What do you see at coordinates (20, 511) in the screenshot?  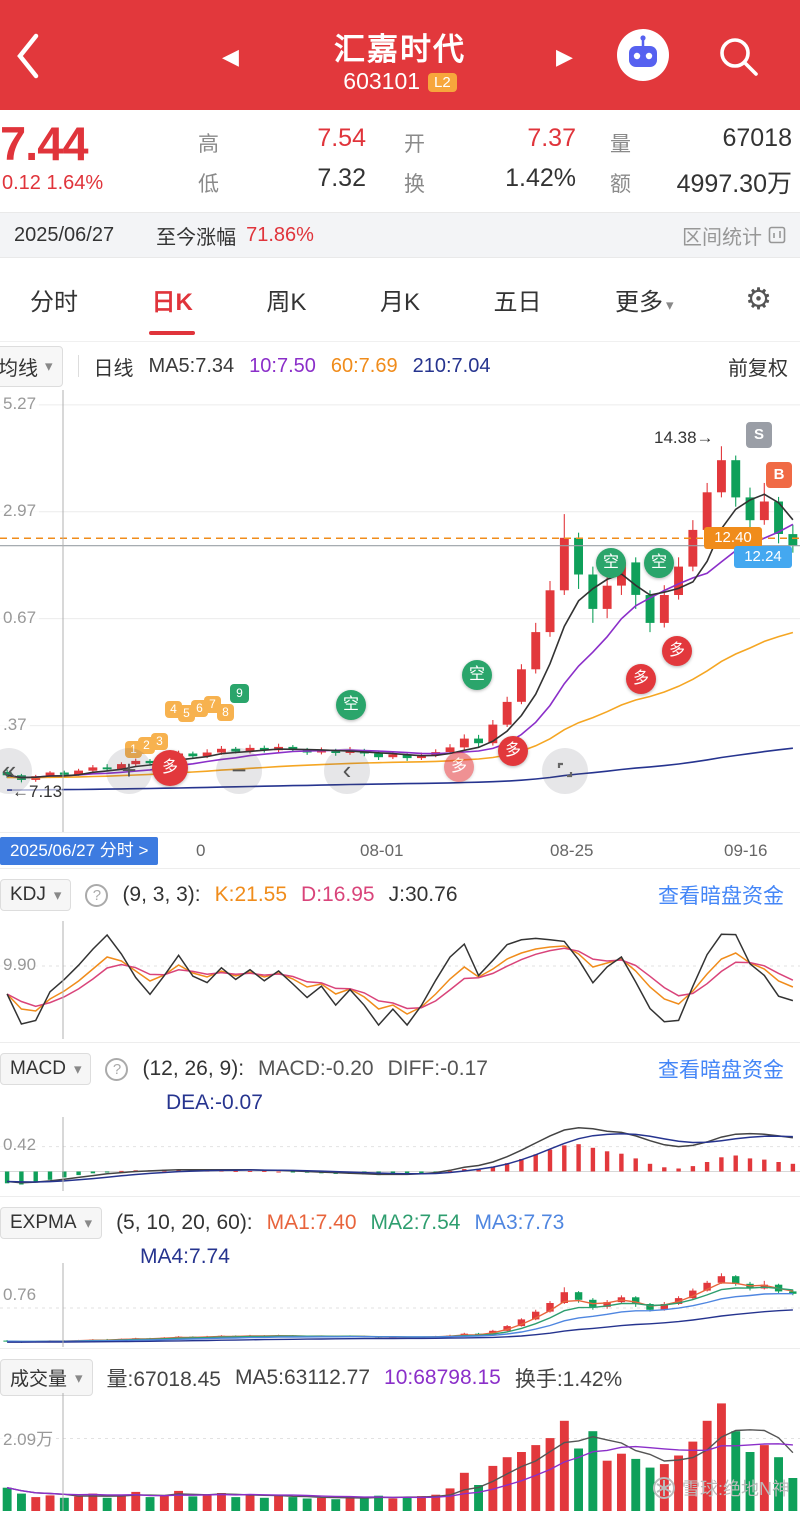 I see `y-axis-label: 2.97` at bounding box center [20, 511].